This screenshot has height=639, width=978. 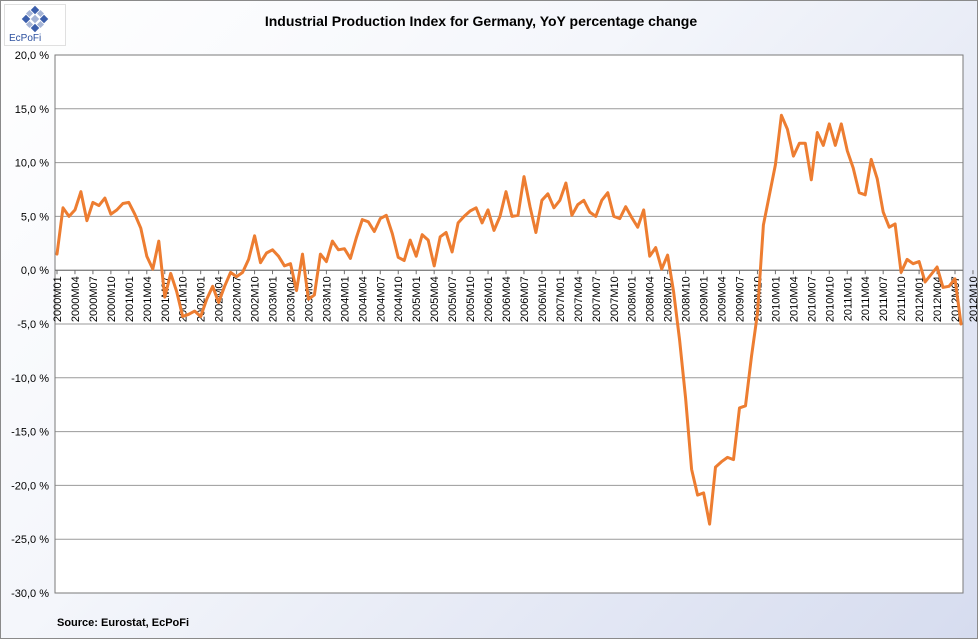 I want to click on x-tick-label: 2009M04, so click(x=723, y=299).